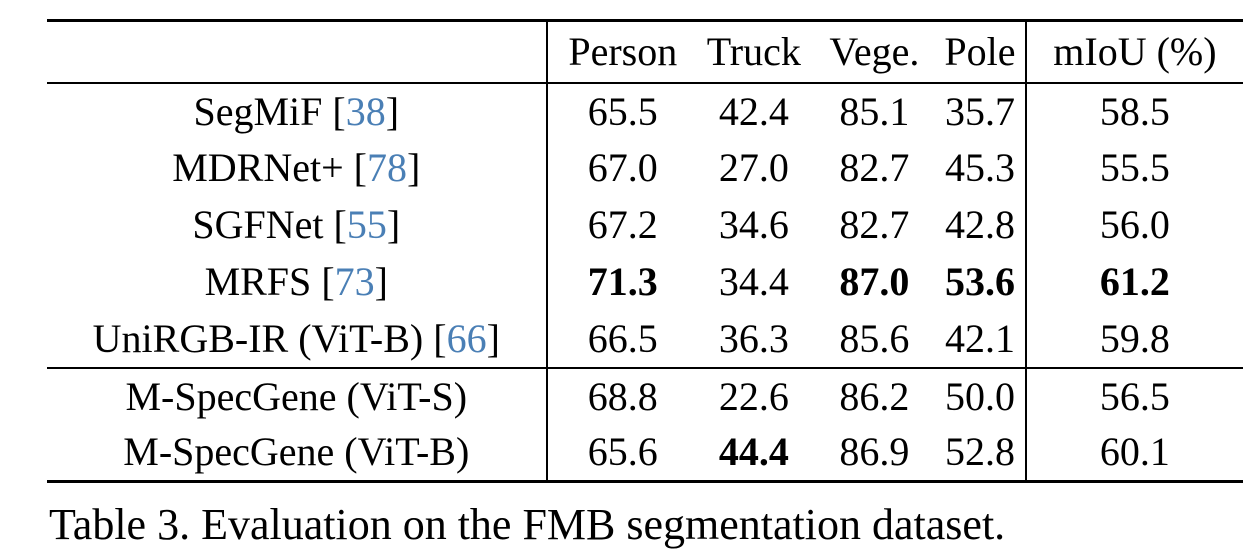 The height and width of the screenshot is (559, 1257). I want to click on method-name: M-SpecGene (ViT-B), so click(296, 452).